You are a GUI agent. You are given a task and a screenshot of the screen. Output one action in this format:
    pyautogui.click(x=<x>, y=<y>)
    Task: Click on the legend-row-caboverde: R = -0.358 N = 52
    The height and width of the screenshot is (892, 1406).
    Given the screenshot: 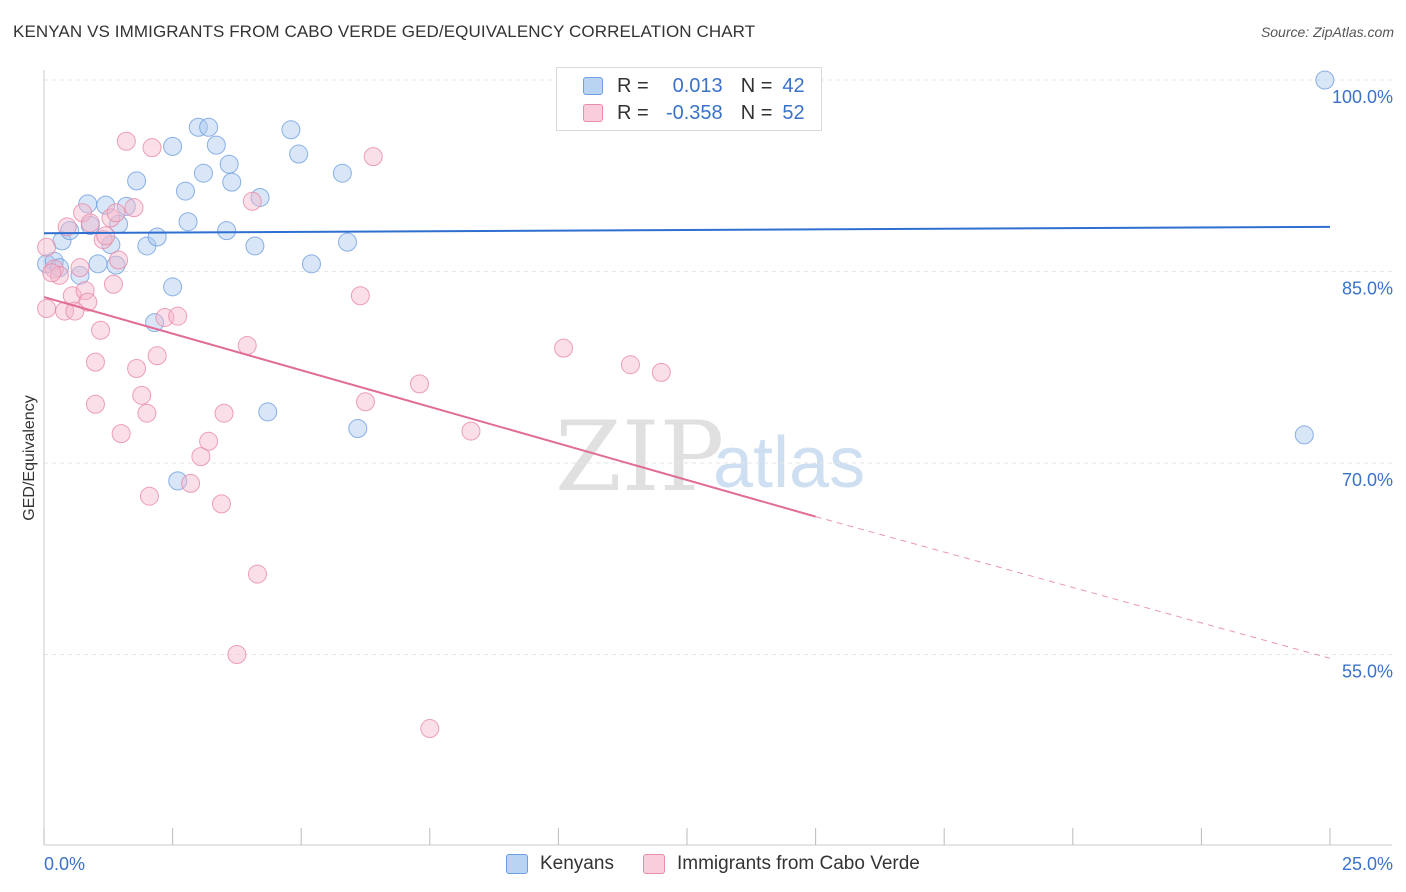 What is the action you would take?
    pyautogui.click(x=694, y=113)
    